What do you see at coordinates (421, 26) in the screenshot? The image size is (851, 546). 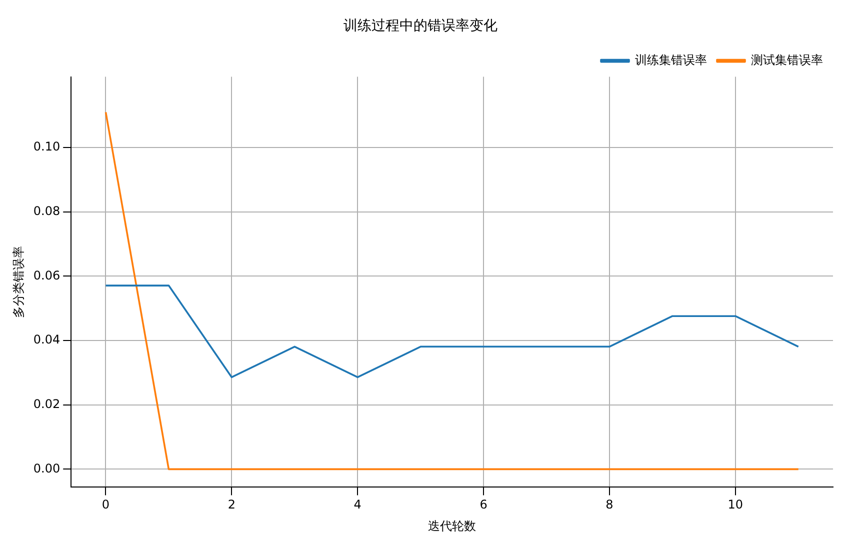 I see `chart-title: 训练过程中的错误率变化` at bounding box center [421, 26].